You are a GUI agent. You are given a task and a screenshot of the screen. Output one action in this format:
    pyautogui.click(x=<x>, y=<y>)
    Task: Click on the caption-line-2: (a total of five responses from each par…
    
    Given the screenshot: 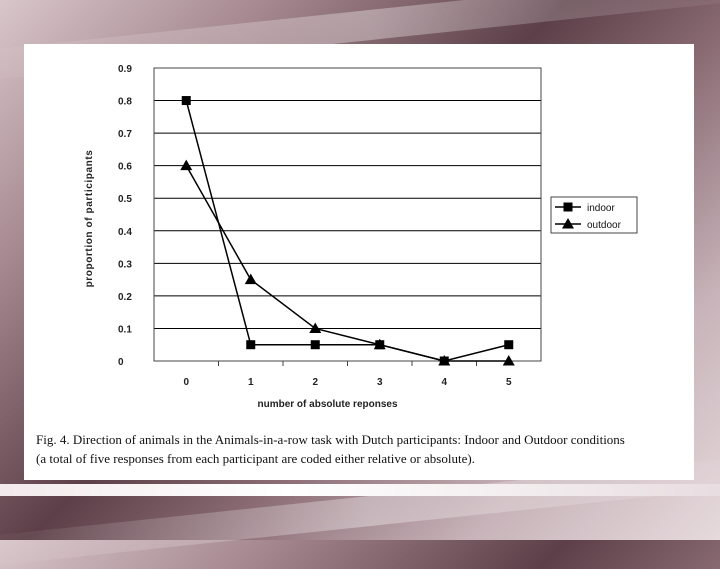 What is the action you would take?
    pyautogui.click(x=255, y=458)
    